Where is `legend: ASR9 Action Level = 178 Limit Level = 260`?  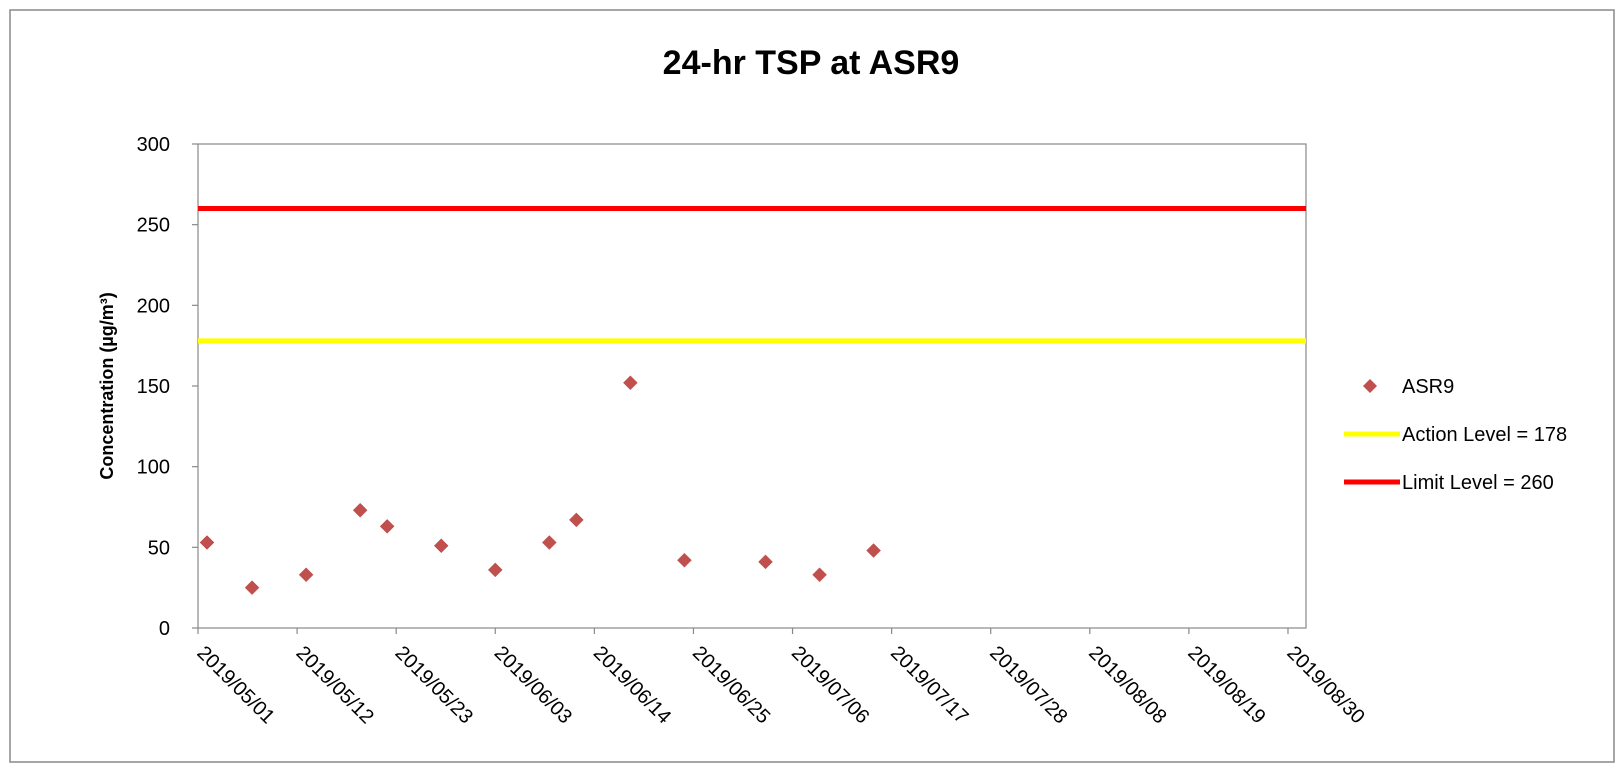 legend: ASR9 Action Level = 178 Limit Level = 260 is located at coordinates (1455, 435).